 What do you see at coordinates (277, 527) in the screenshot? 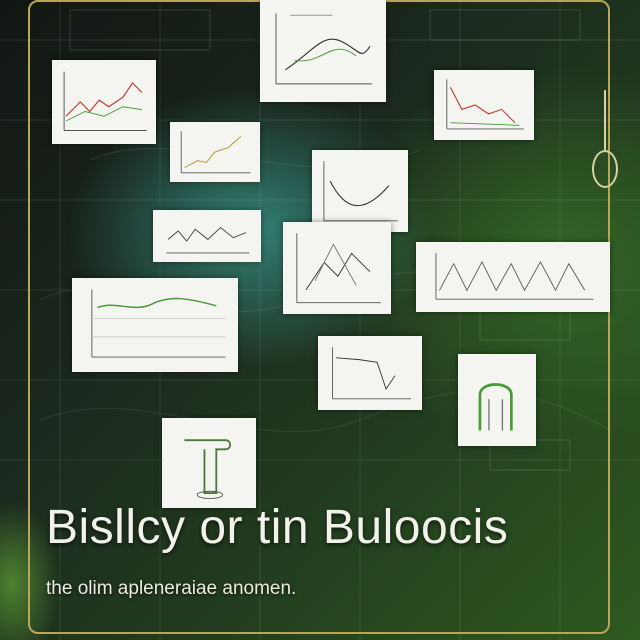
I see `headline: Bisllcy or tin Buloocis` at bounding box center [277, 527].